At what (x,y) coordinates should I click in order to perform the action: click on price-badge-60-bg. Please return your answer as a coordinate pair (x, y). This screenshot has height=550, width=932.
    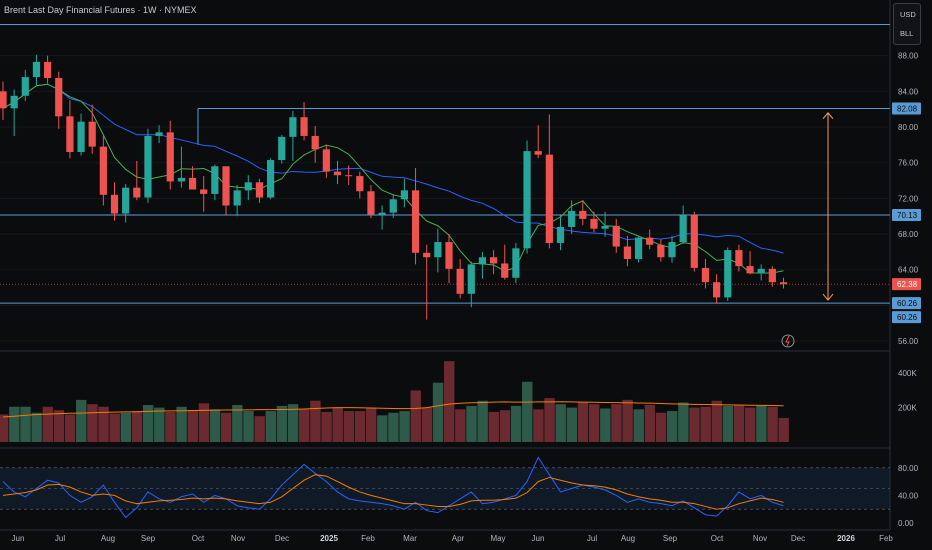
    Looking at the image, I should click on (906, 303).